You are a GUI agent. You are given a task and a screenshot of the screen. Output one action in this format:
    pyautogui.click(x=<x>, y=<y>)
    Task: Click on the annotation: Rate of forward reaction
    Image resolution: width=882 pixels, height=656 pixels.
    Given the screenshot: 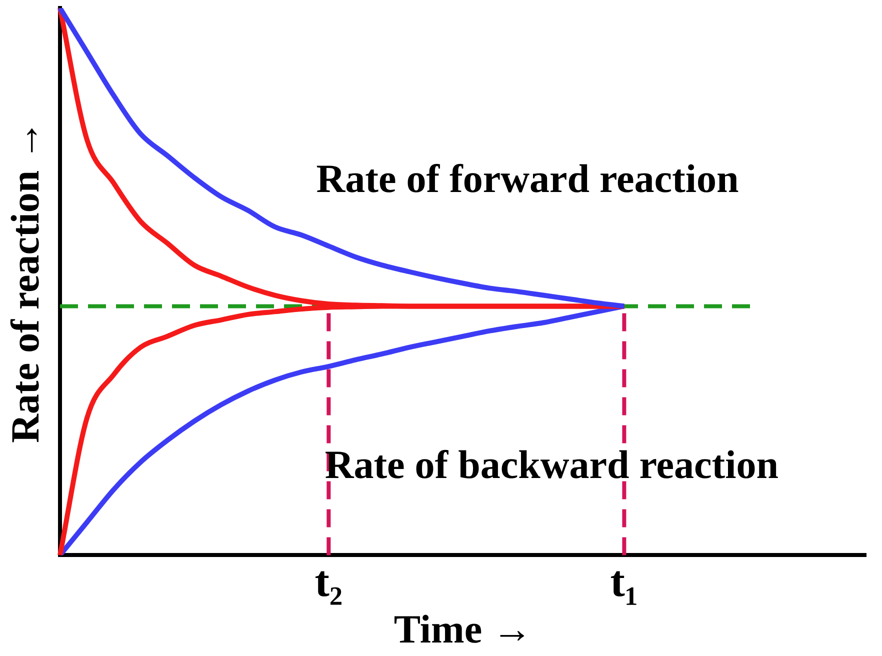 What is the action you would take?
    pyautogui.click(x=527, y=178)
    